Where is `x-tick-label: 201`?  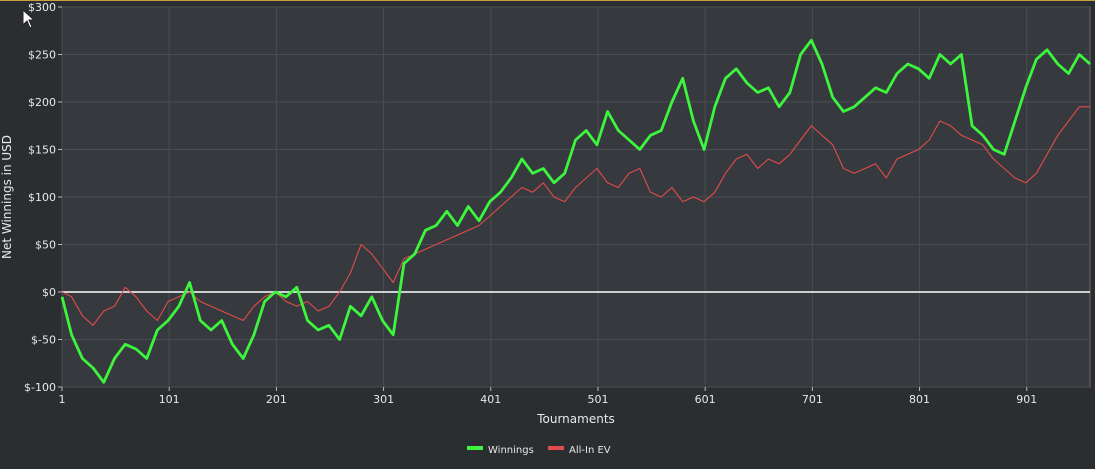
x-tick-label: 201 is located at coordinates (276, 399).